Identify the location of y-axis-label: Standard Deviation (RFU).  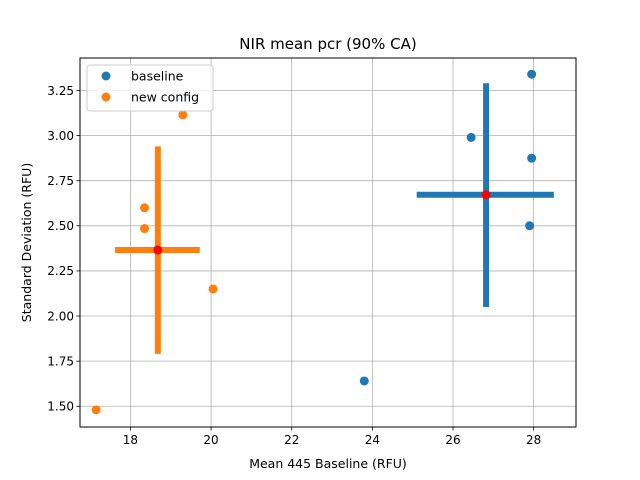
(26, 242).